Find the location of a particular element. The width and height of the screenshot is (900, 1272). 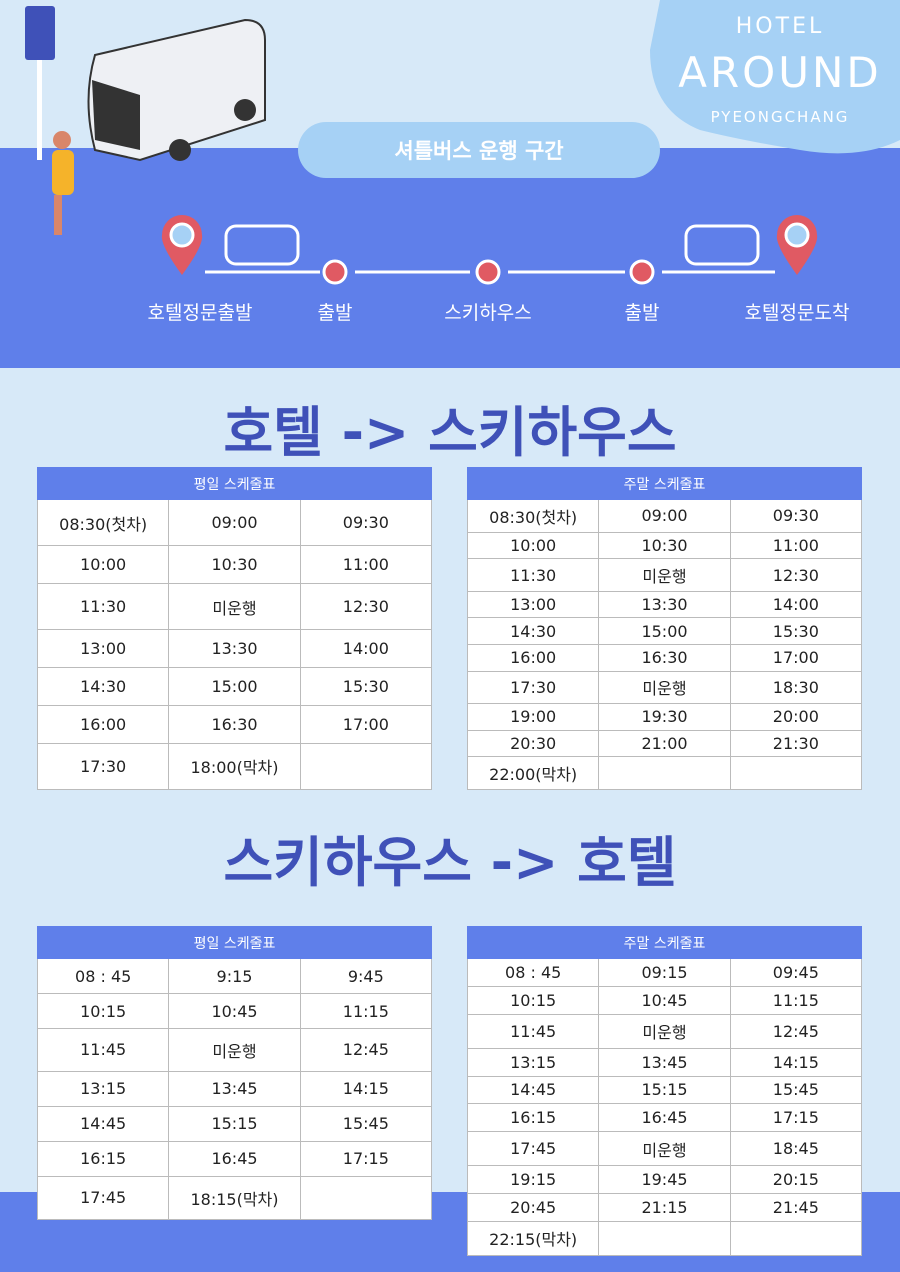

time-cell: 13:45 is located at coordinates (664, 1062).